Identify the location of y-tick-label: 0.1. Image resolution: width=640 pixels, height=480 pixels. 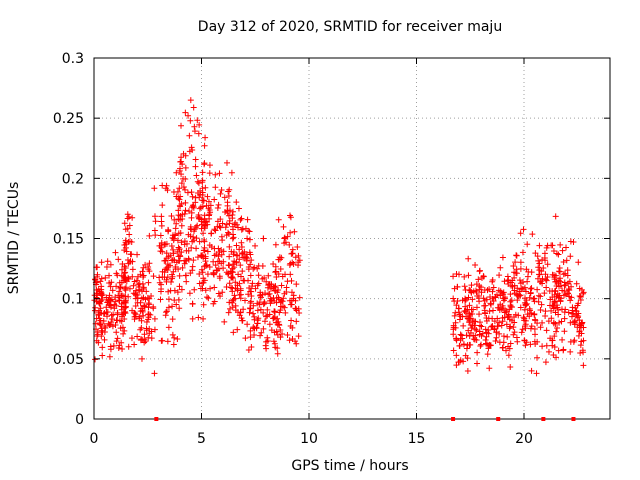
(73, 300).